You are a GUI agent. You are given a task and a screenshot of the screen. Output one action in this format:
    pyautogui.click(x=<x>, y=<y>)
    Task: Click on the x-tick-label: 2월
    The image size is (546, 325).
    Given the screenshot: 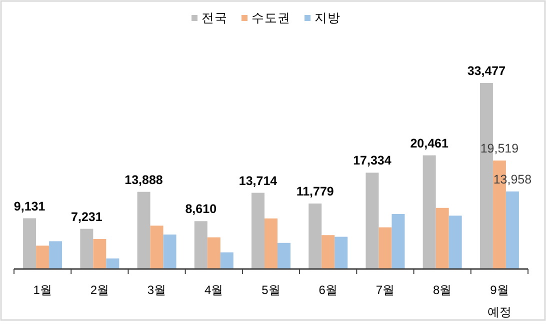 What is the action you would take?
    pyautogui.click(x=100, y=290)
    